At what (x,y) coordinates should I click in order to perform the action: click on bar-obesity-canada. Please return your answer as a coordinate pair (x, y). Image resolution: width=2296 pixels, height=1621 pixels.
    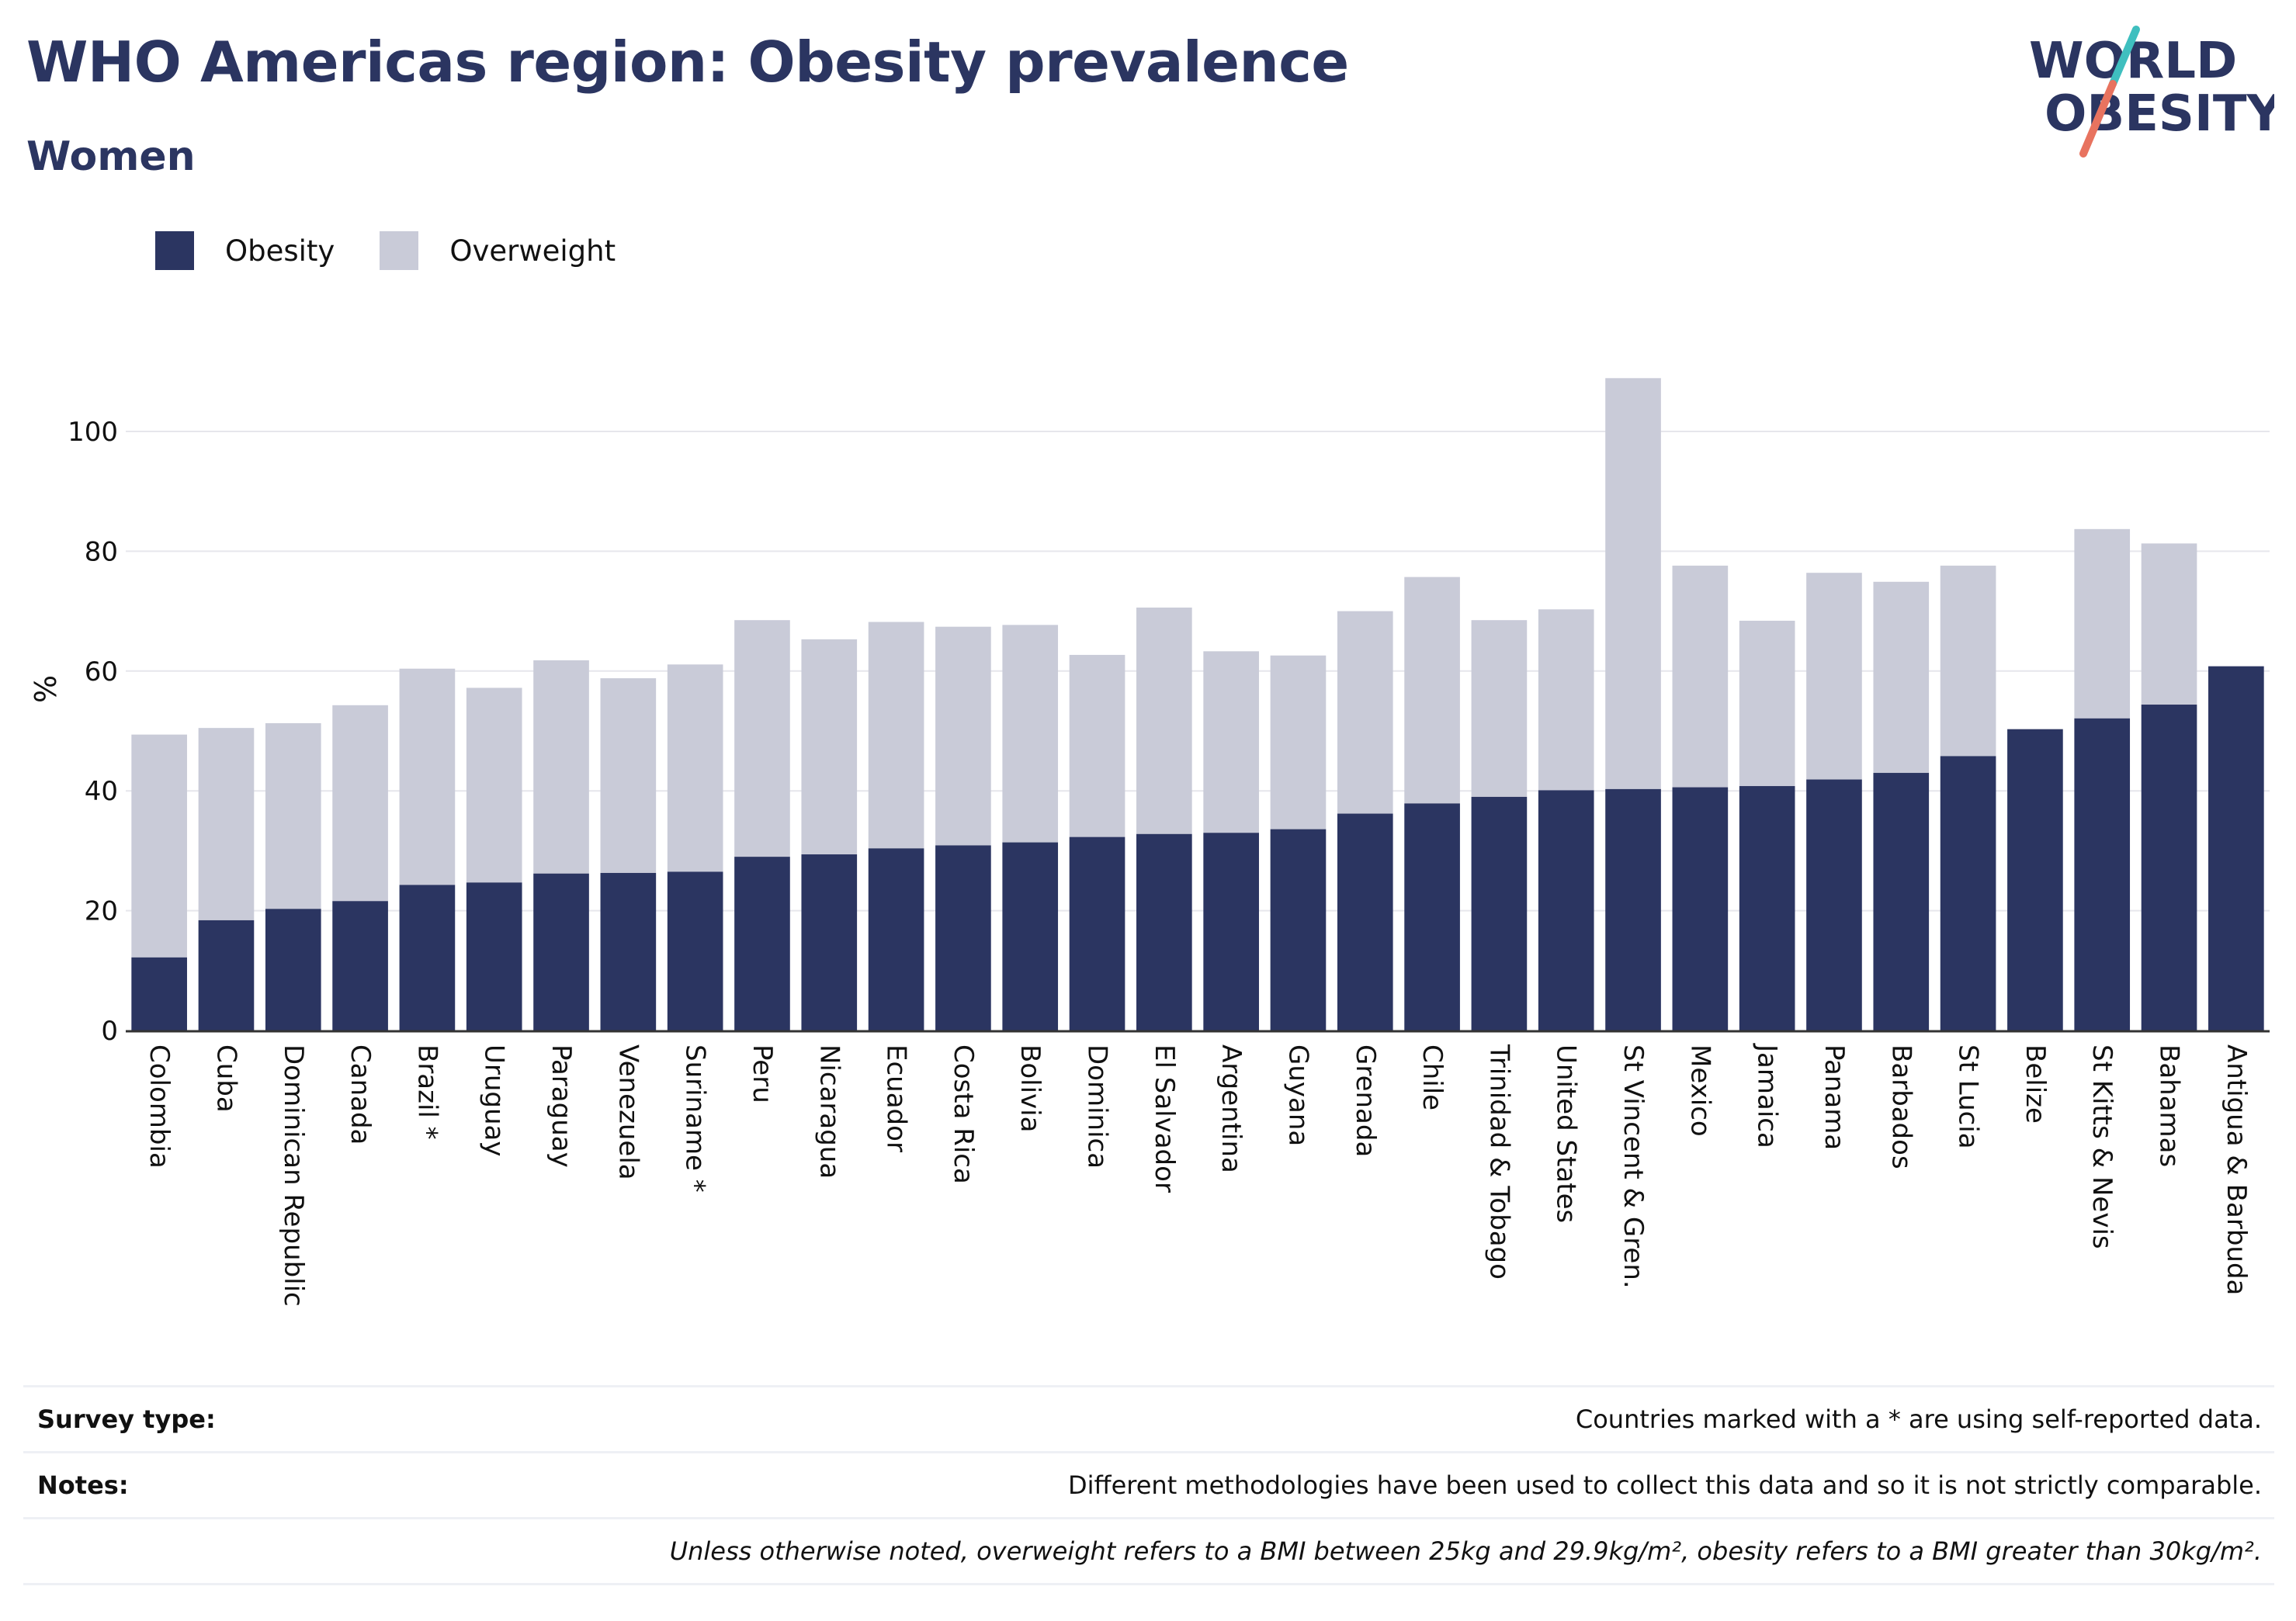
    Looking at the image, I should click on (360, 965).